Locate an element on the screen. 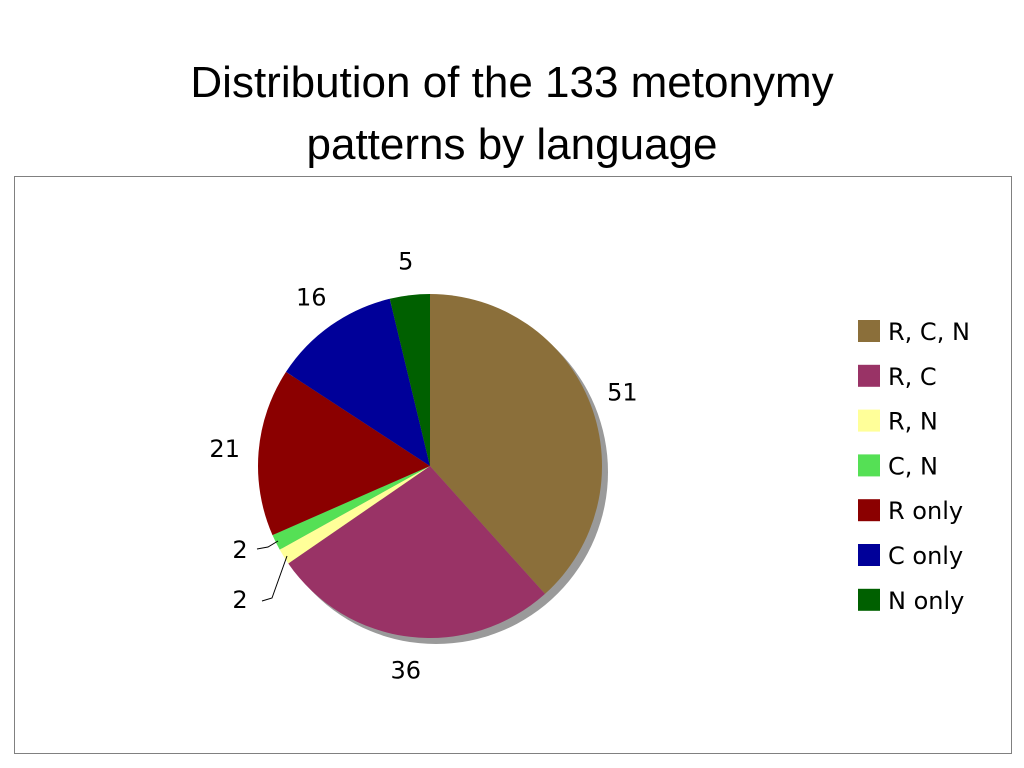 The width and height of the screenshot is (1024, 768). legend-label-4: R only is located at coordinates (925, 511).